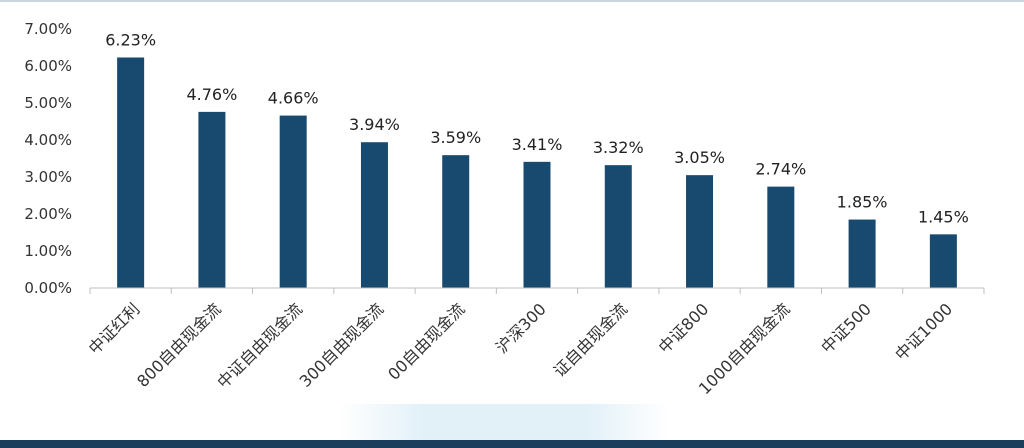 The width and height of the screenshot is (1024, 448). What do you see at coordinates (114, 328) in the screenshot?
I see `x-tick-label: 中证红利` at bounding box center [114, 328].